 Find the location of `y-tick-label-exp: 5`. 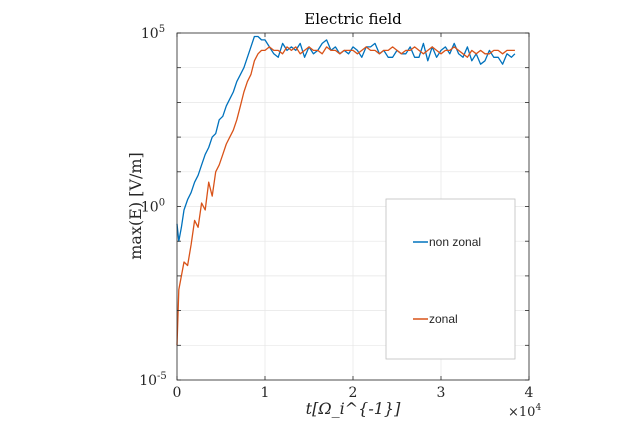

y-tick-label-exp: 5 is located at coordinates (162, 29).